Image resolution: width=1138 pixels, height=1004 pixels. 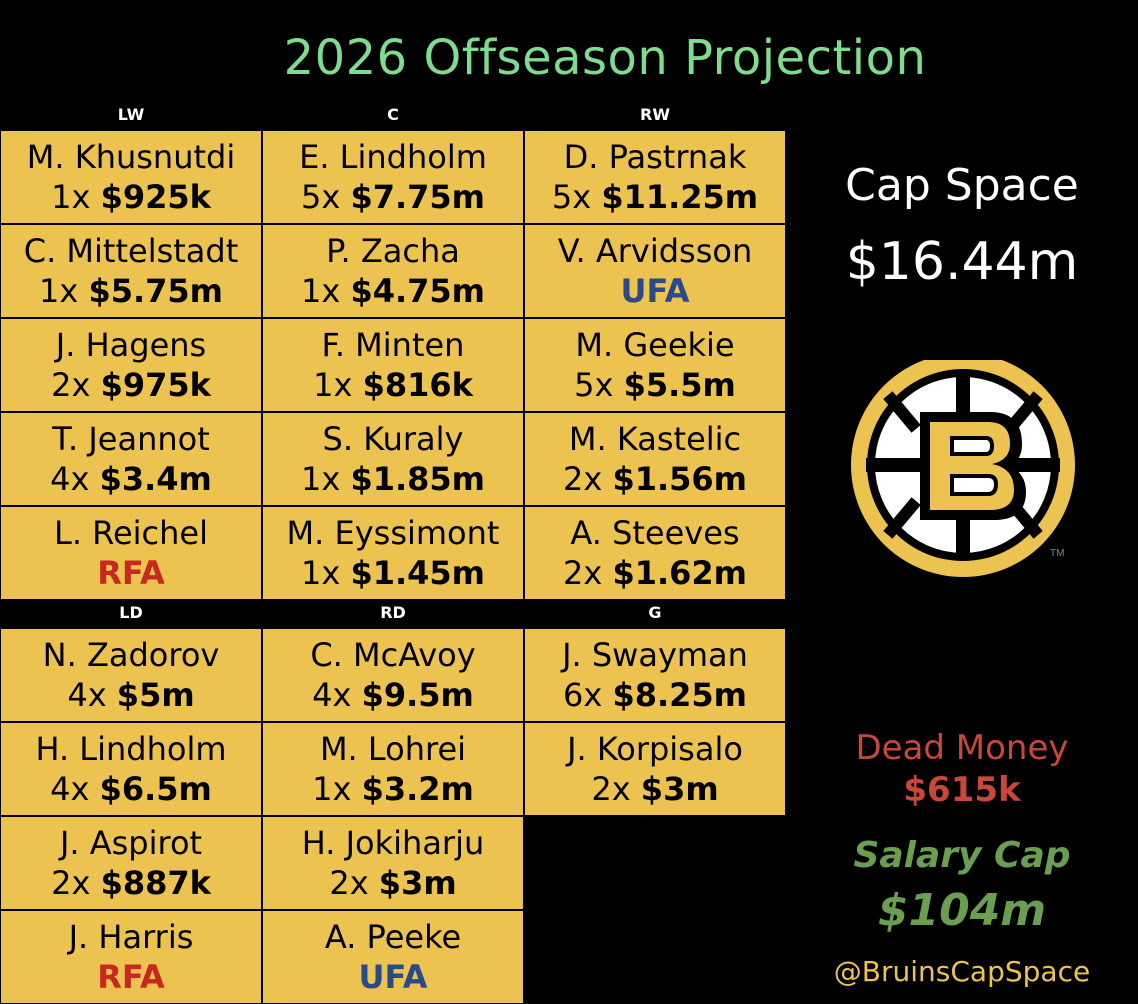 I want to click on contract-amount: $5.75m, so click(x=156, y=291).